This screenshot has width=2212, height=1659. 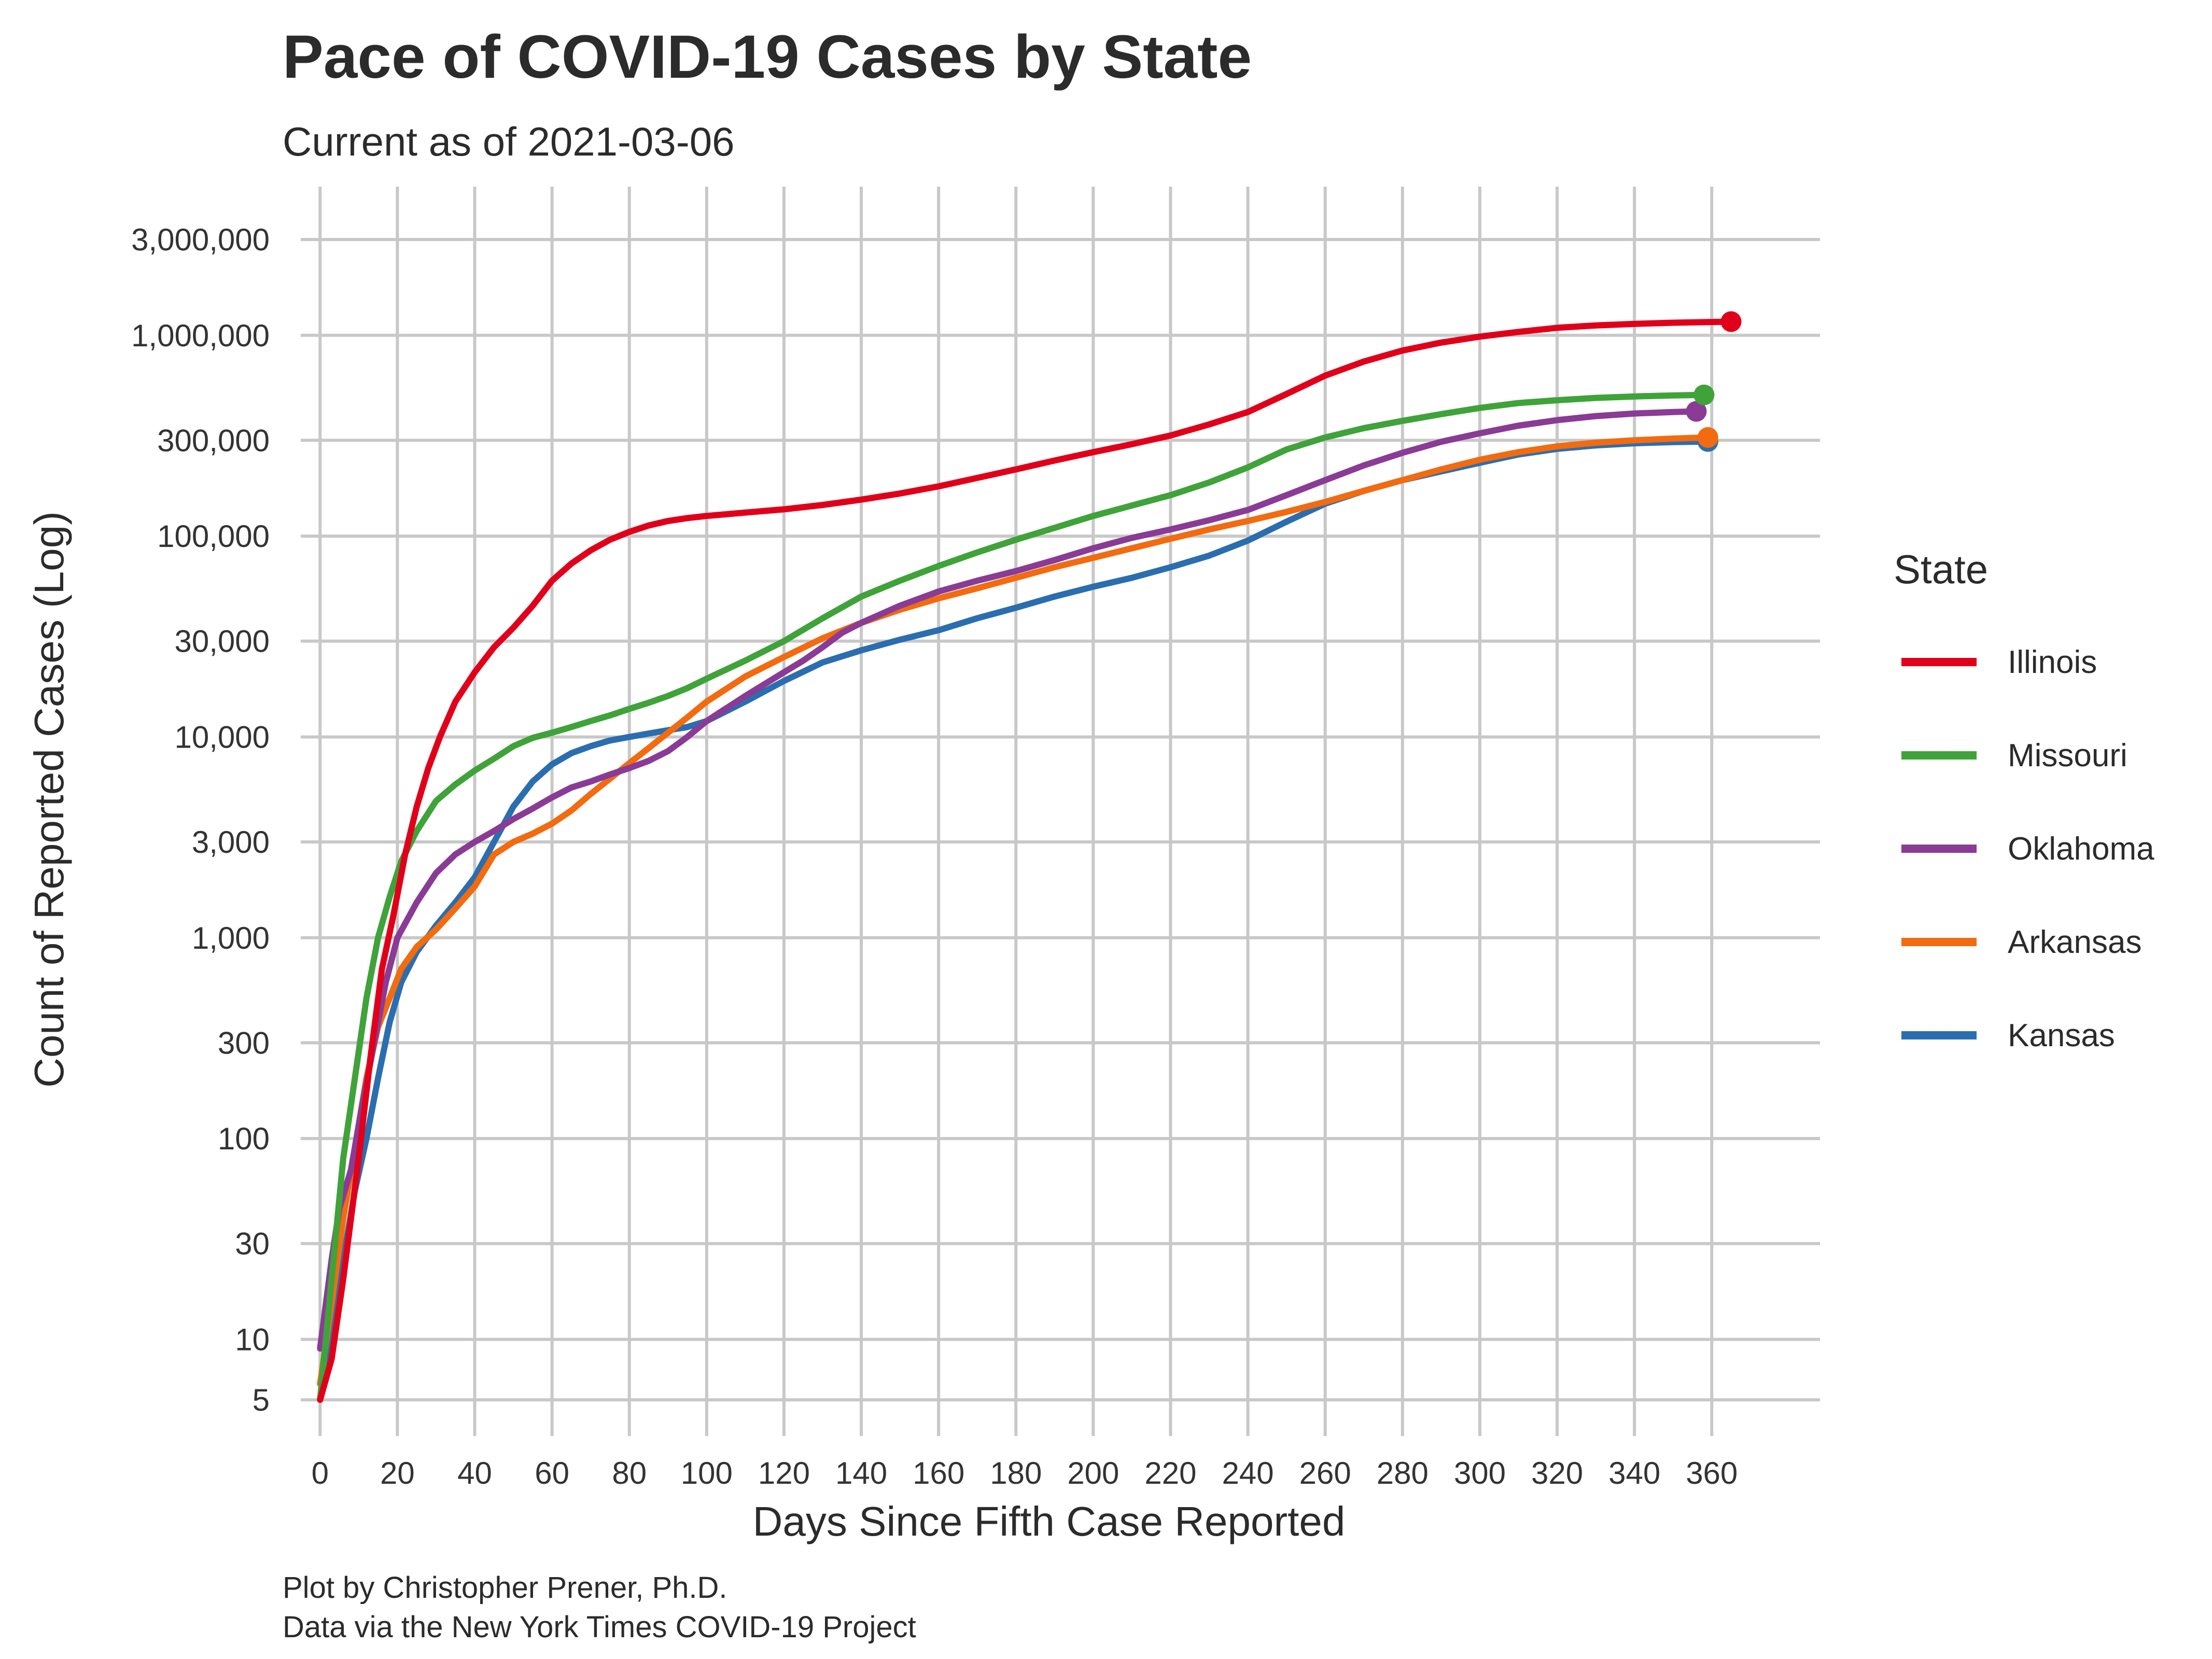 I want to click on y-axis-label: Count of Reported Cases (Log), so click(x=49, y=799).